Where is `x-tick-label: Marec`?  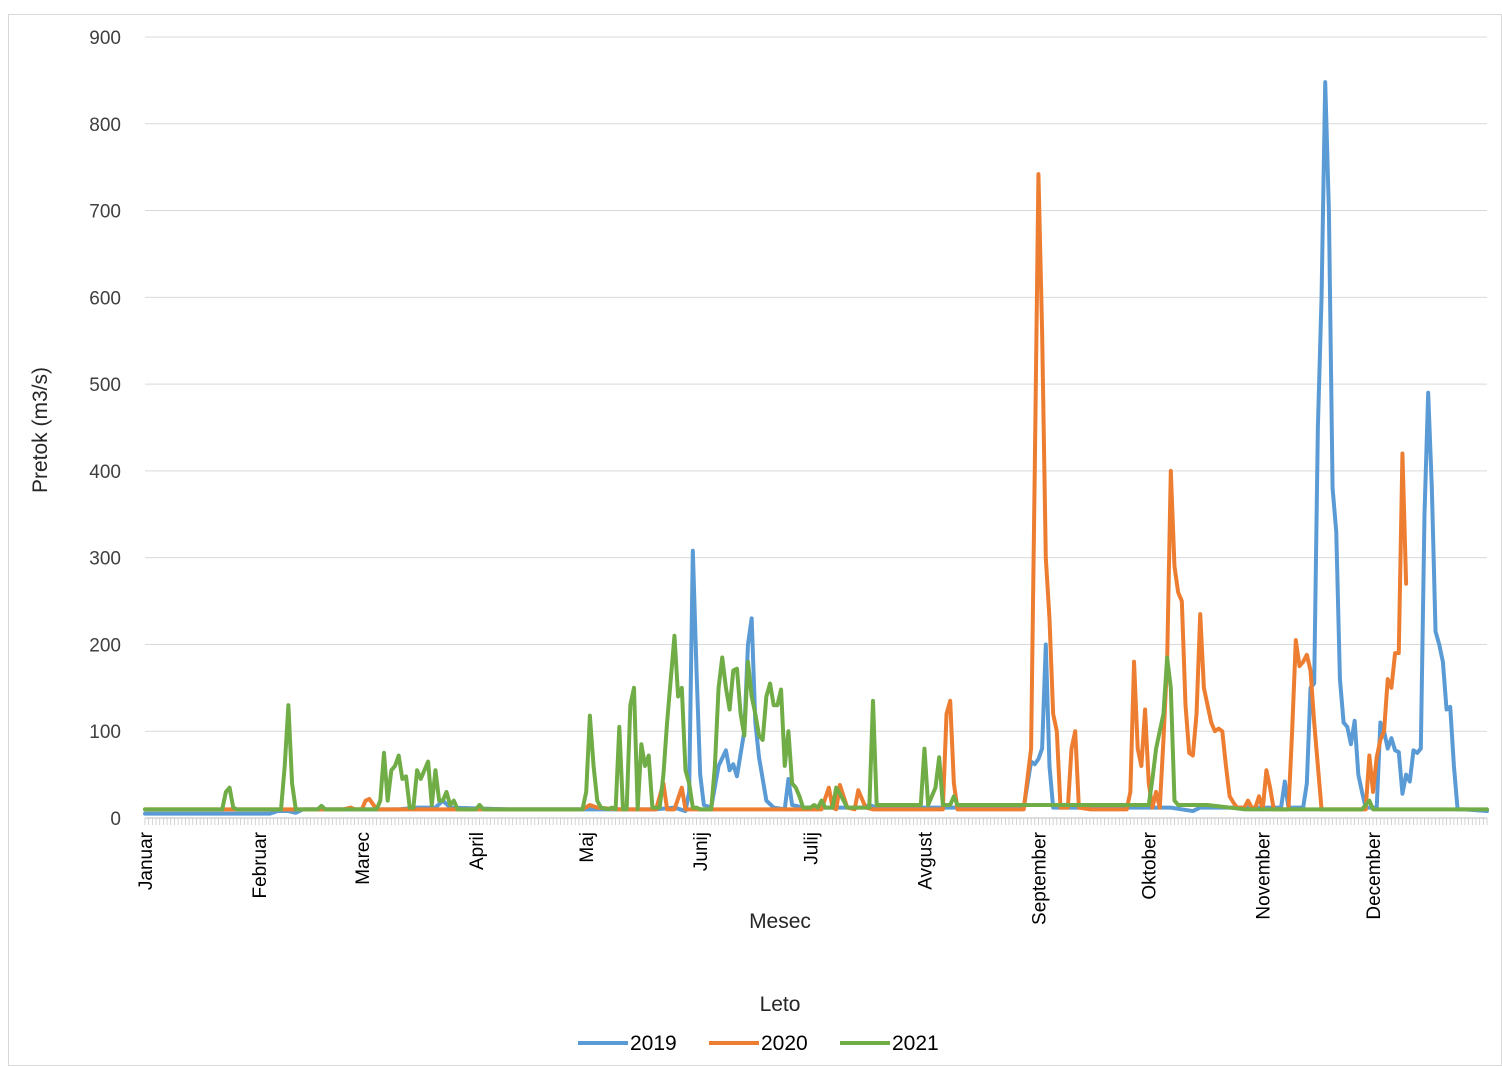 x-tick-label: Marec is located at coordinates (363, 858).